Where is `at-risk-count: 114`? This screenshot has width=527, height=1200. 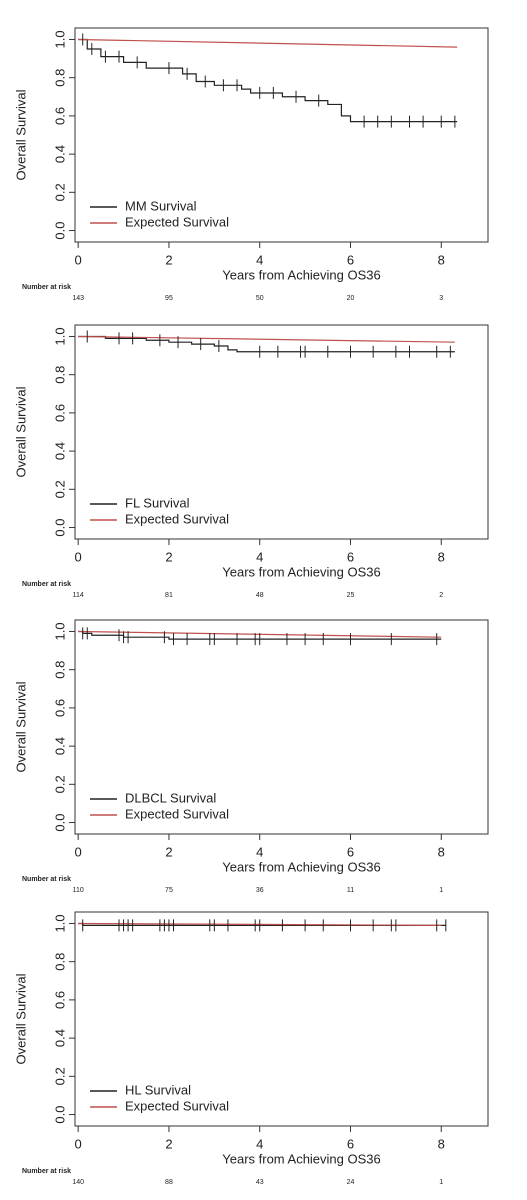
at-risk-count: 114 is located at coordinates (78, 595).